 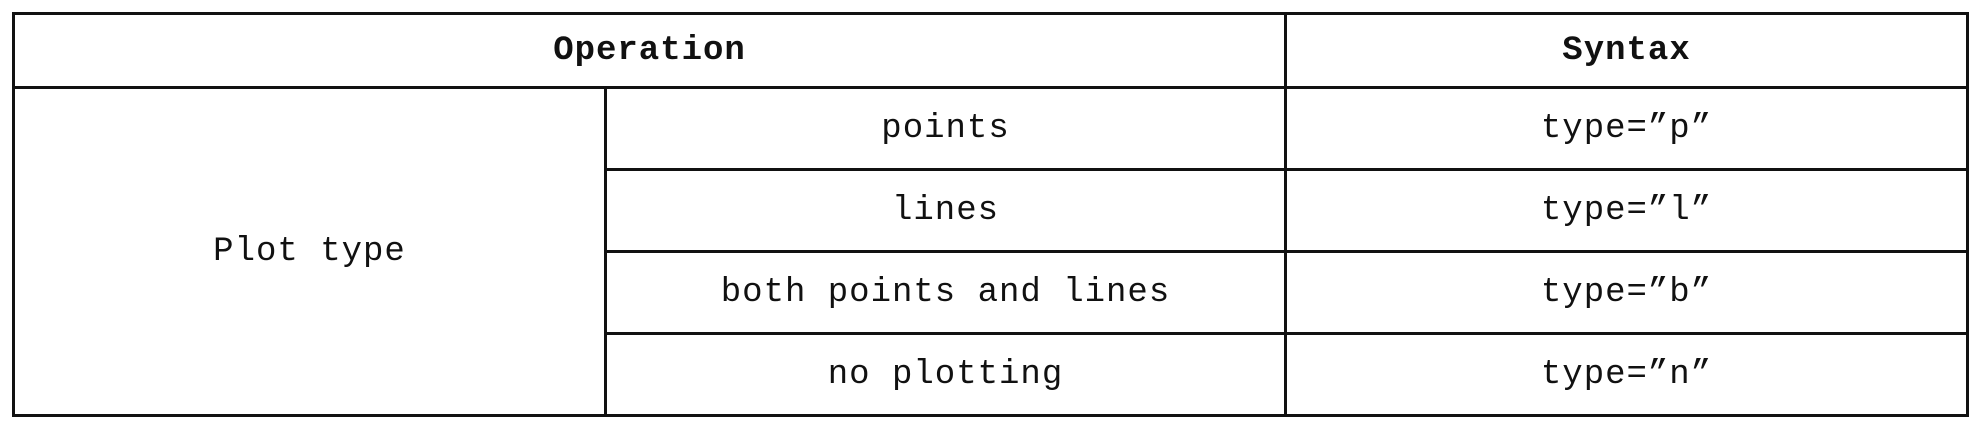 What do you see at coordinates (945, 374) in the screenshot?
I see `operation-cell: no plotting` at bounding box center [945, 374].